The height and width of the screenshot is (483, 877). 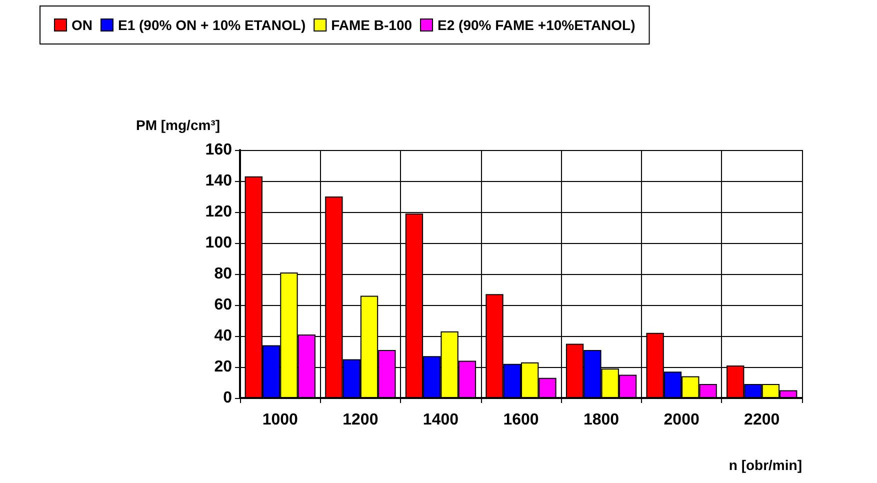 I want to click on y-tick-label: 120, so click(x=218, y=212).